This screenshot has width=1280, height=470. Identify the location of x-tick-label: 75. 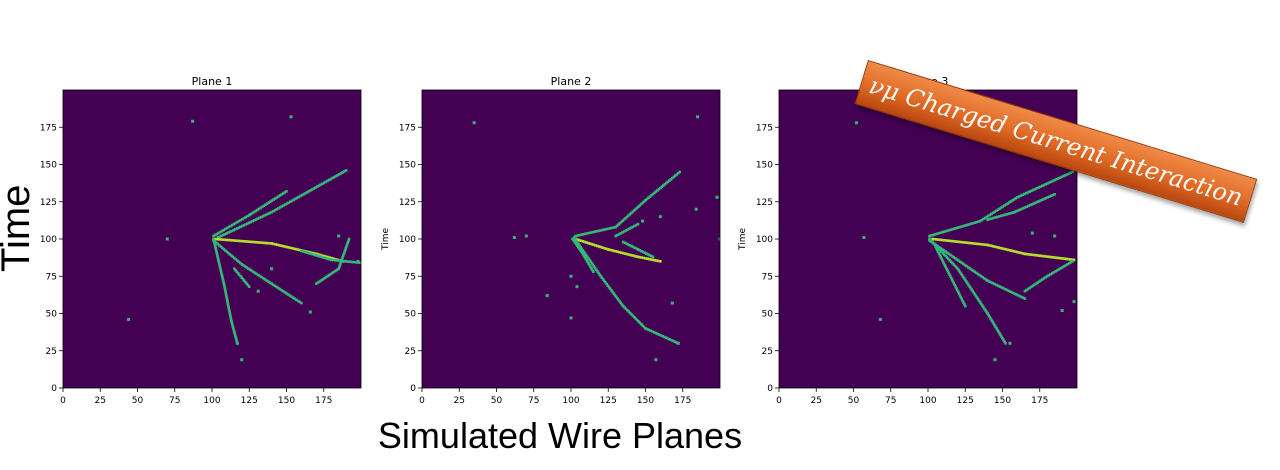
(890, 401).